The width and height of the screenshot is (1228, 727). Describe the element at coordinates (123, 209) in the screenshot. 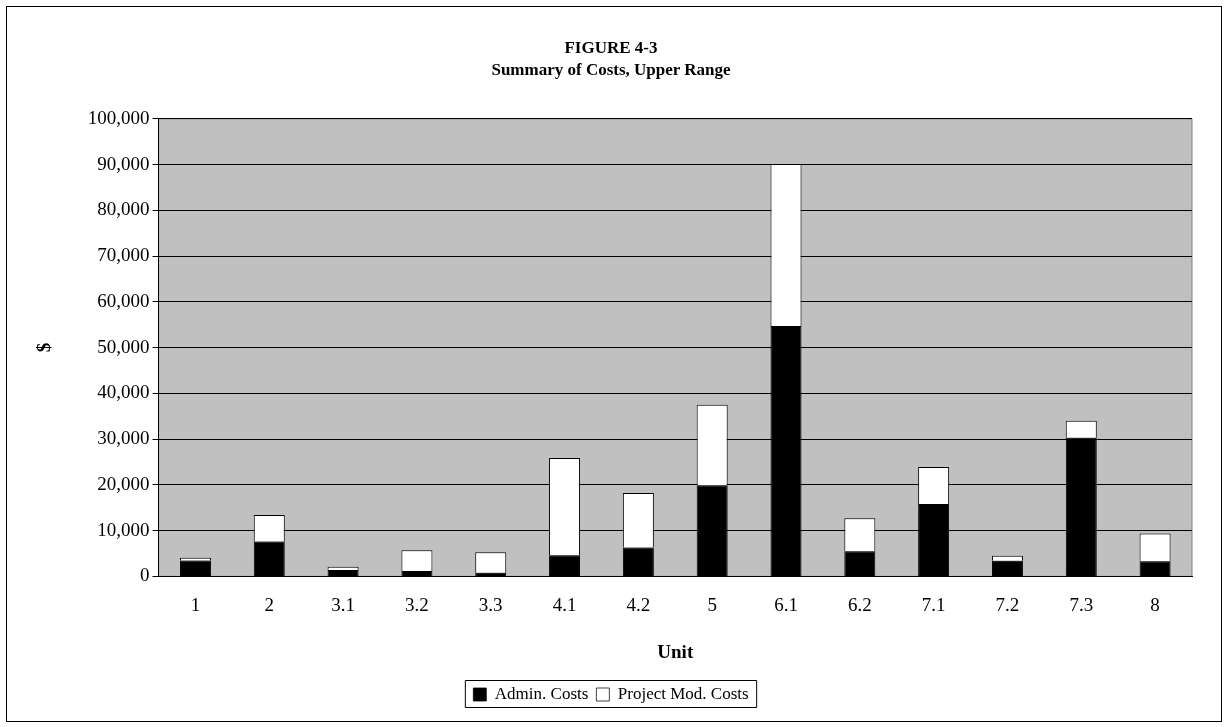

I see `y-tick-label: 80,000` at that location.